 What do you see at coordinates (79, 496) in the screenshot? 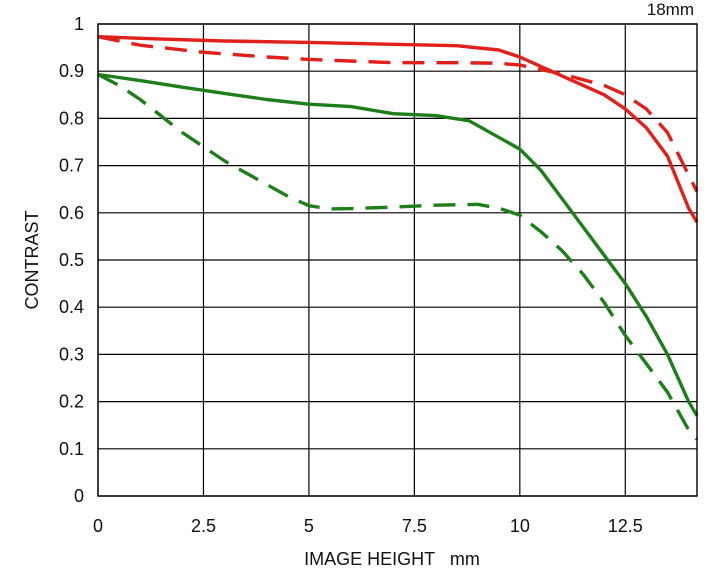
I see `y-tick-label: 0` at bounding box center [79, 496].